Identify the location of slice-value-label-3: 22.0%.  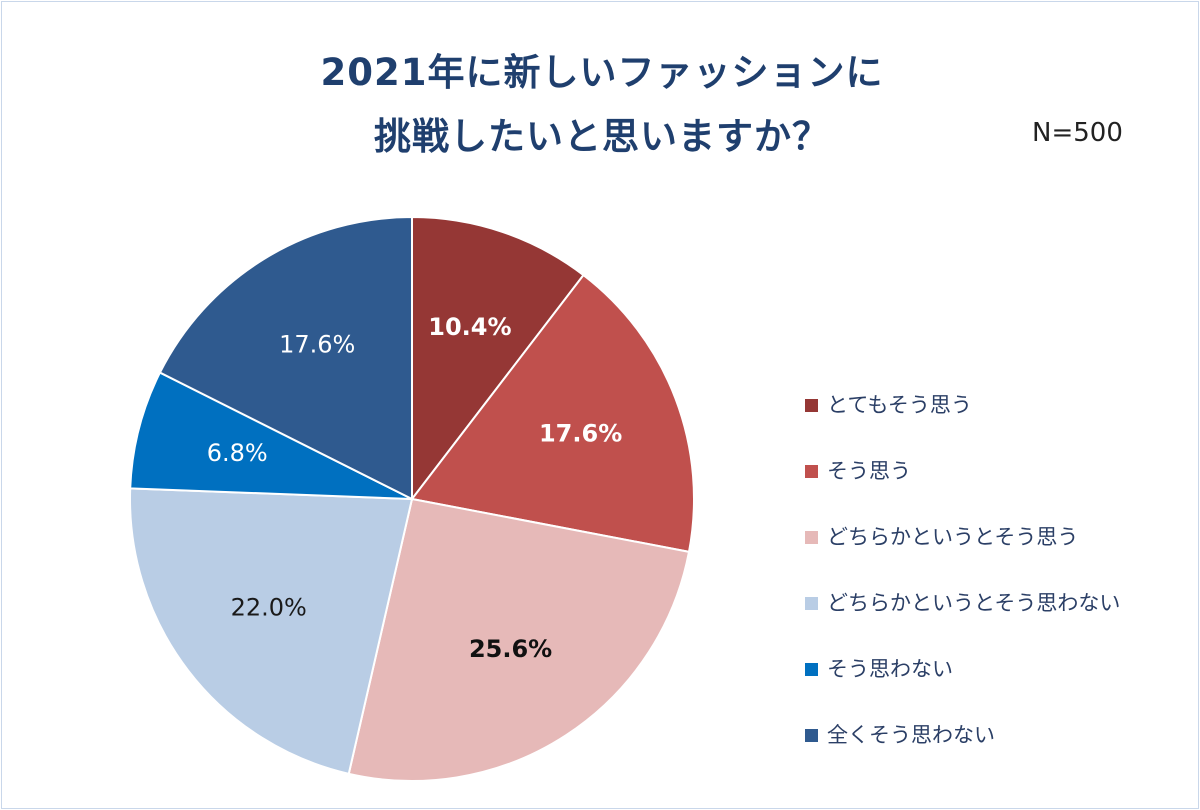
(269, 608).